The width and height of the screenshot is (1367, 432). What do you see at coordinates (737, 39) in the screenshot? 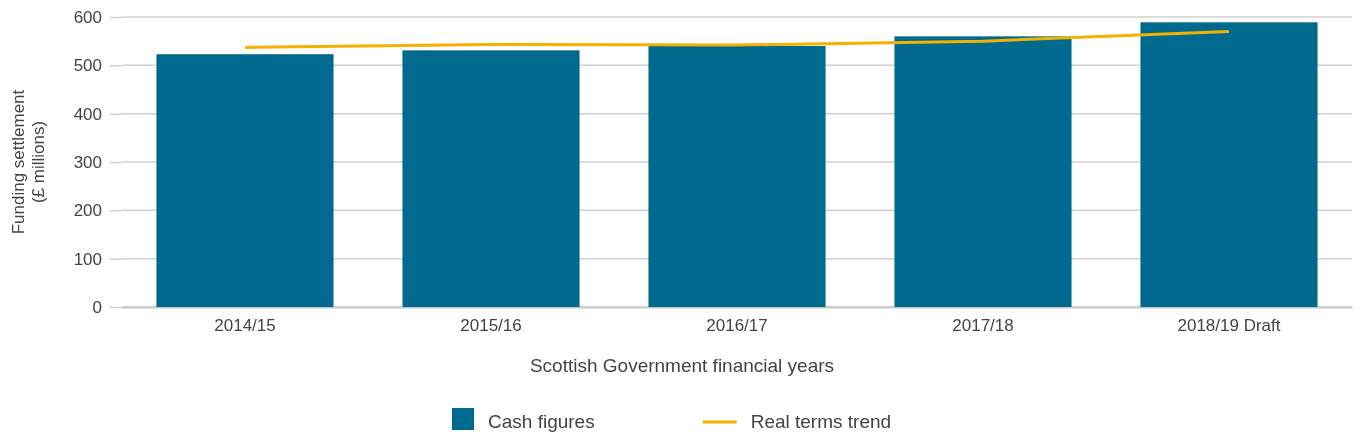
I see `line-series` at bounding box center [737, 39].